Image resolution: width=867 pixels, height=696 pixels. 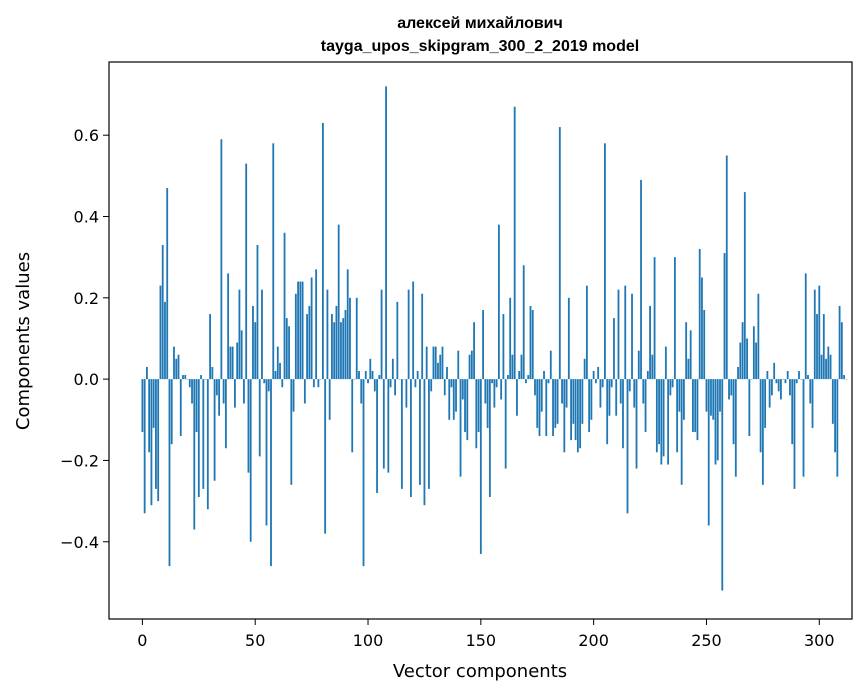 I want to click on chart-title-line-2: tayga_upos_skipgram_300_2_2019 model, so click(x=480, y=46).